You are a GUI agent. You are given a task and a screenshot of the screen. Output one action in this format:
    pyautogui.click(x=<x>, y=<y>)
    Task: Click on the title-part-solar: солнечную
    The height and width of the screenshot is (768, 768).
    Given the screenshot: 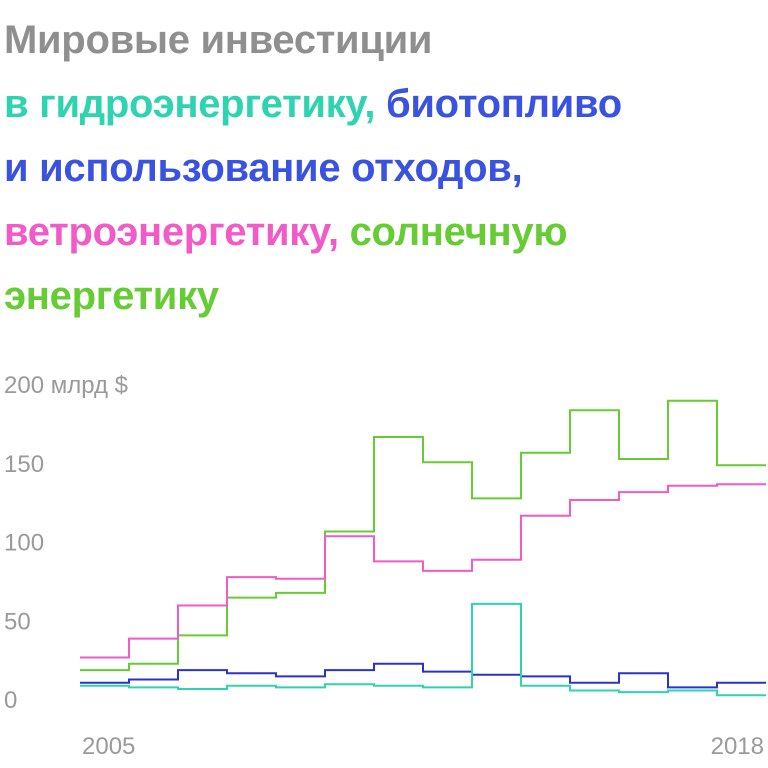 What is the action you would take?
    pyautogui.click(x=458, y=232)
    